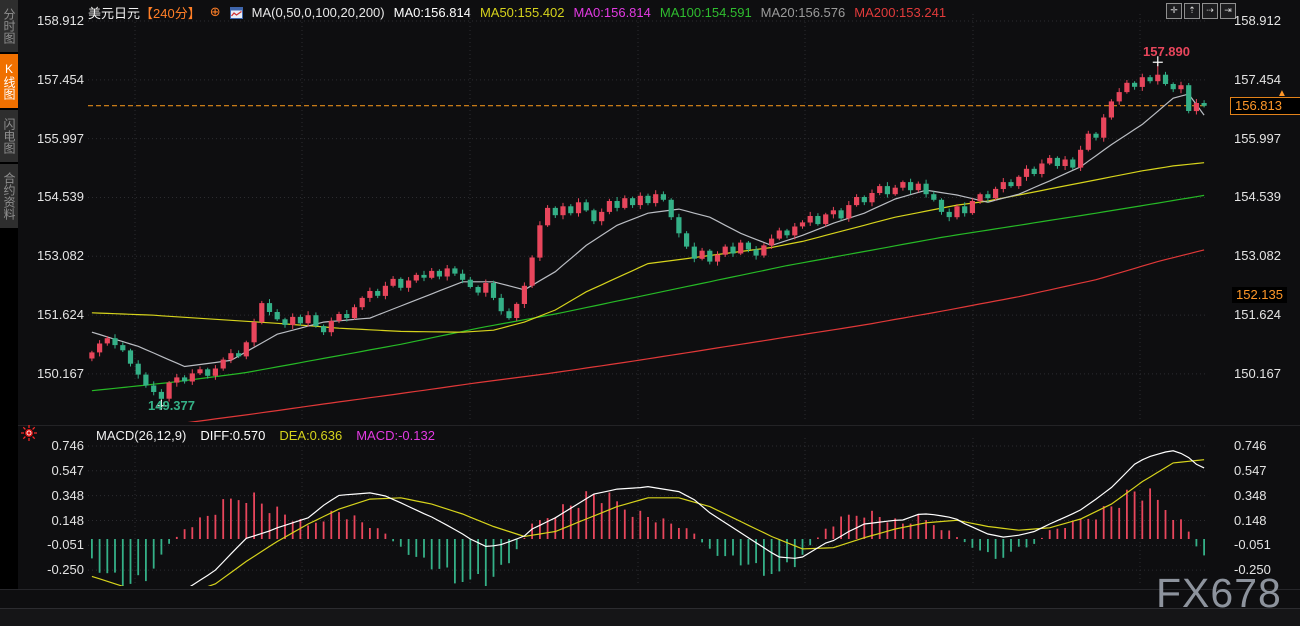 The image size is (1300, 626). I want to click on macd-axis-label-left: 0.148, so click(67, 520).